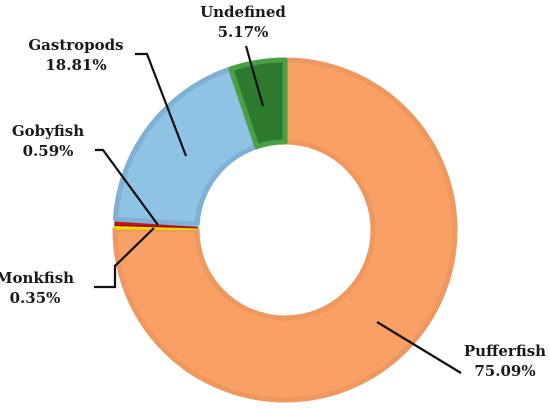 This screenshot has width=550, height=409. What do you see at coordinates (48, 131) in the screenshot?
I see `label-gobyfish: Gobyfish` at bounding box center [48, 131].